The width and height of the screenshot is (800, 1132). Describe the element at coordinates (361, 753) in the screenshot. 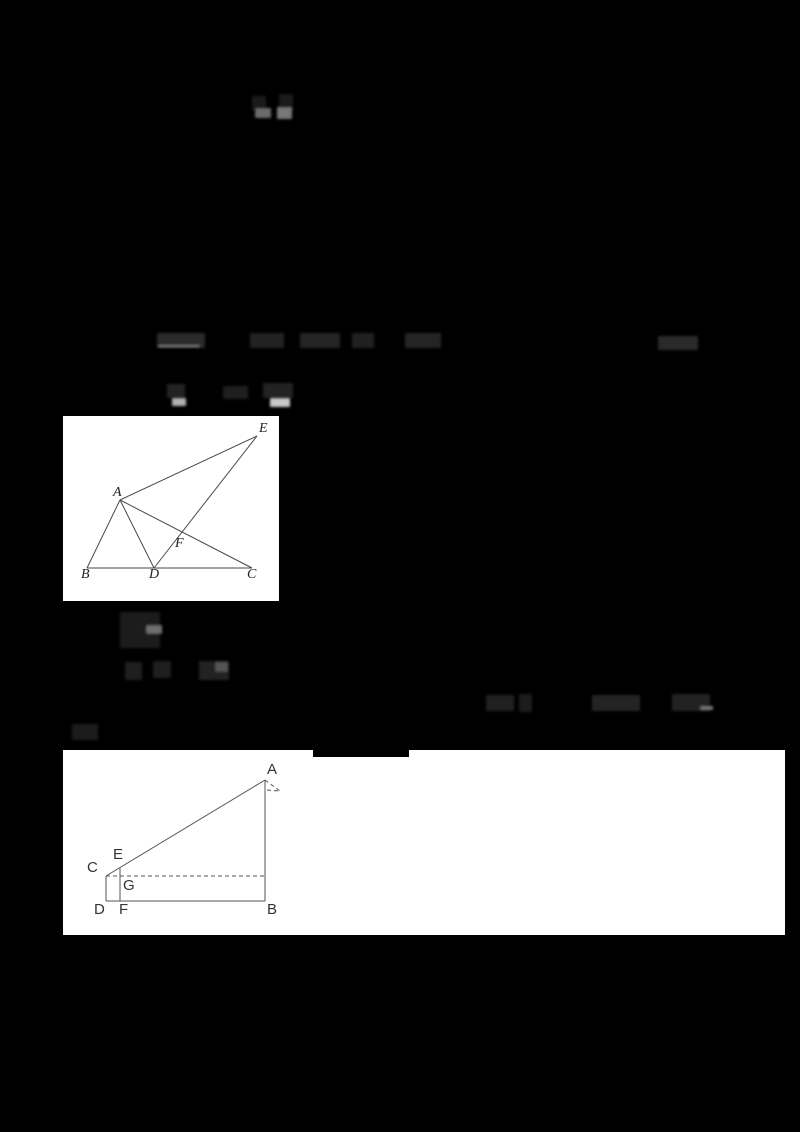

I see `scan-artifact-notch` at that location.